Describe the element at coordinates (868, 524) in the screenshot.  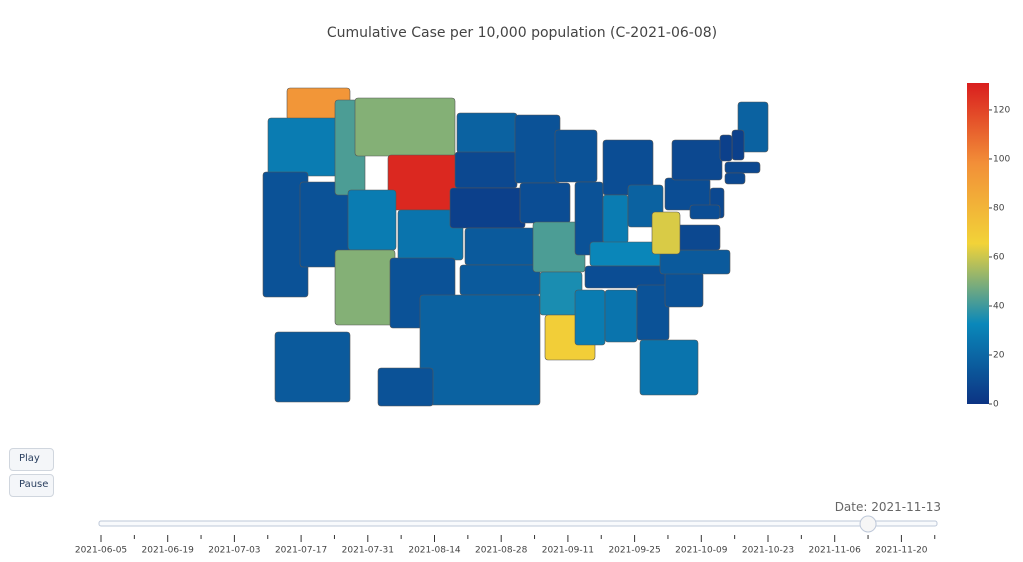
I see `slider-handle` at that location.